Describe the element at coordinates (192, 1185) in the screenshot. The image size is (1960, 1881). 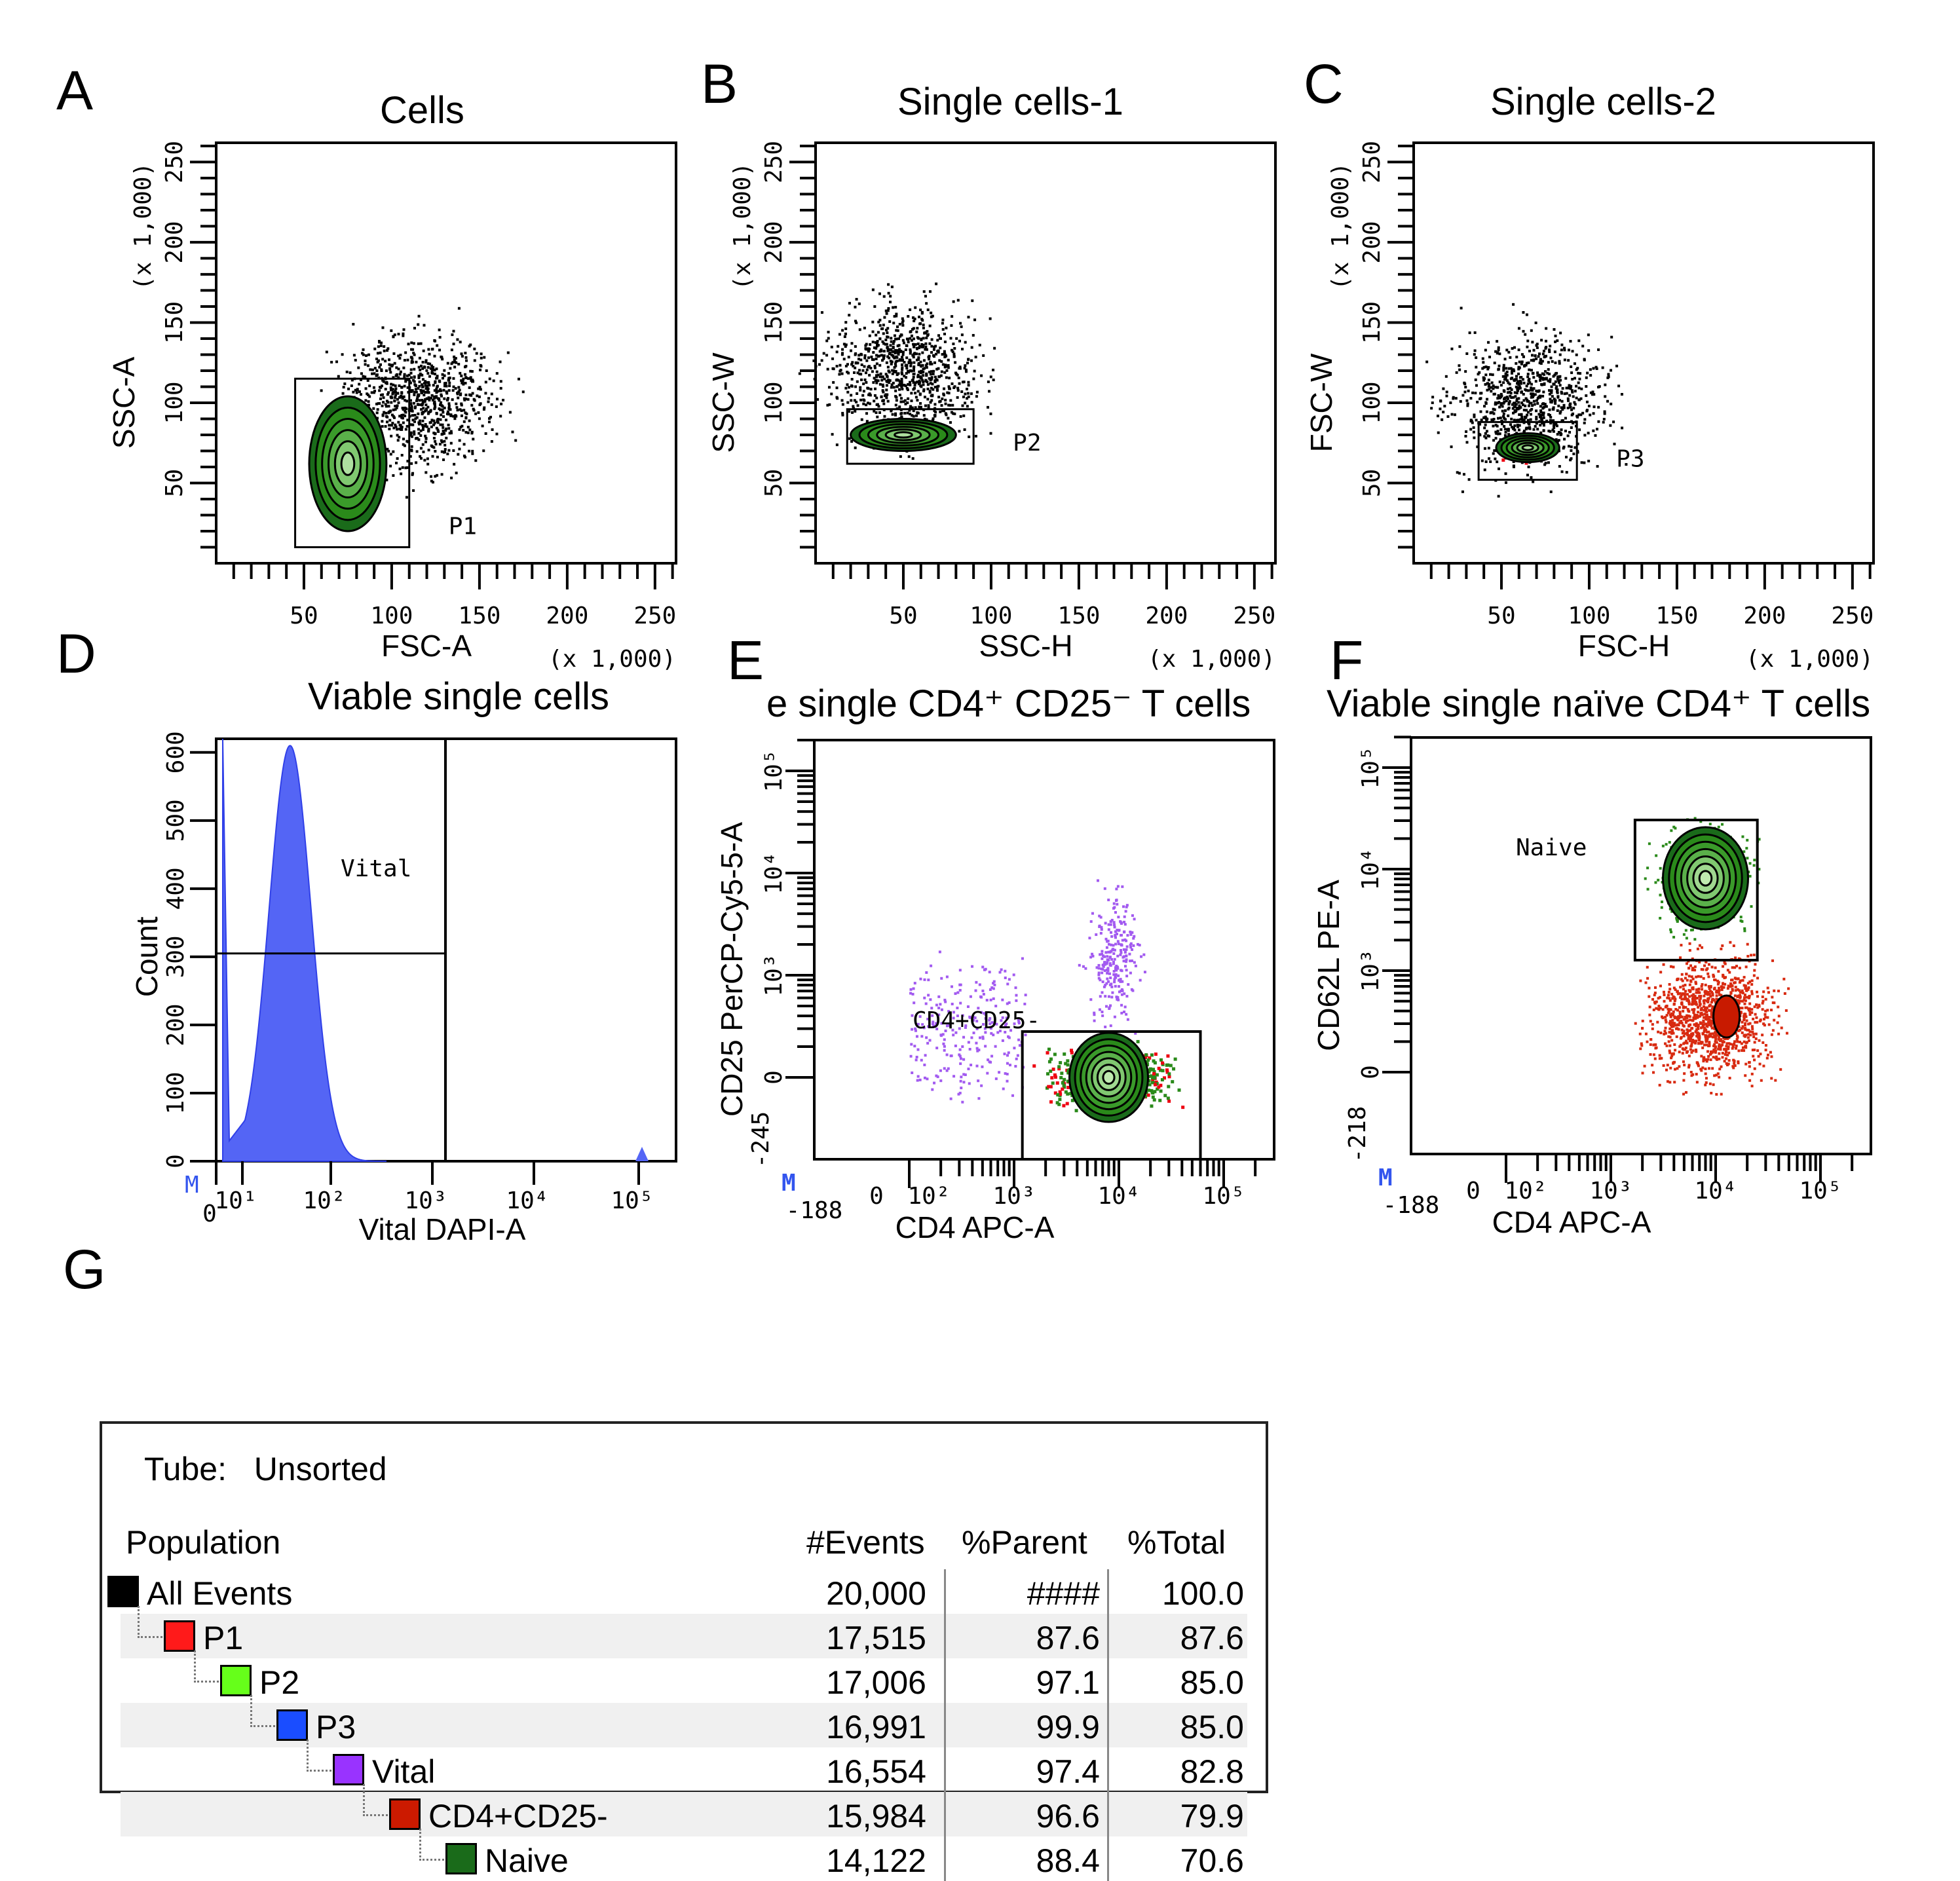
I see `marker-m: M` at that location.